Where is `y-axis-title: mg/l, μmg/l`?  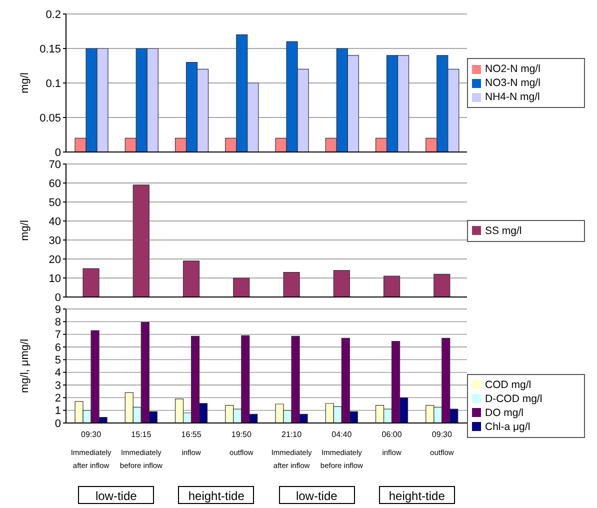 y-axis-title: mg/l, μmg/l is located at coordinates (24, 366).